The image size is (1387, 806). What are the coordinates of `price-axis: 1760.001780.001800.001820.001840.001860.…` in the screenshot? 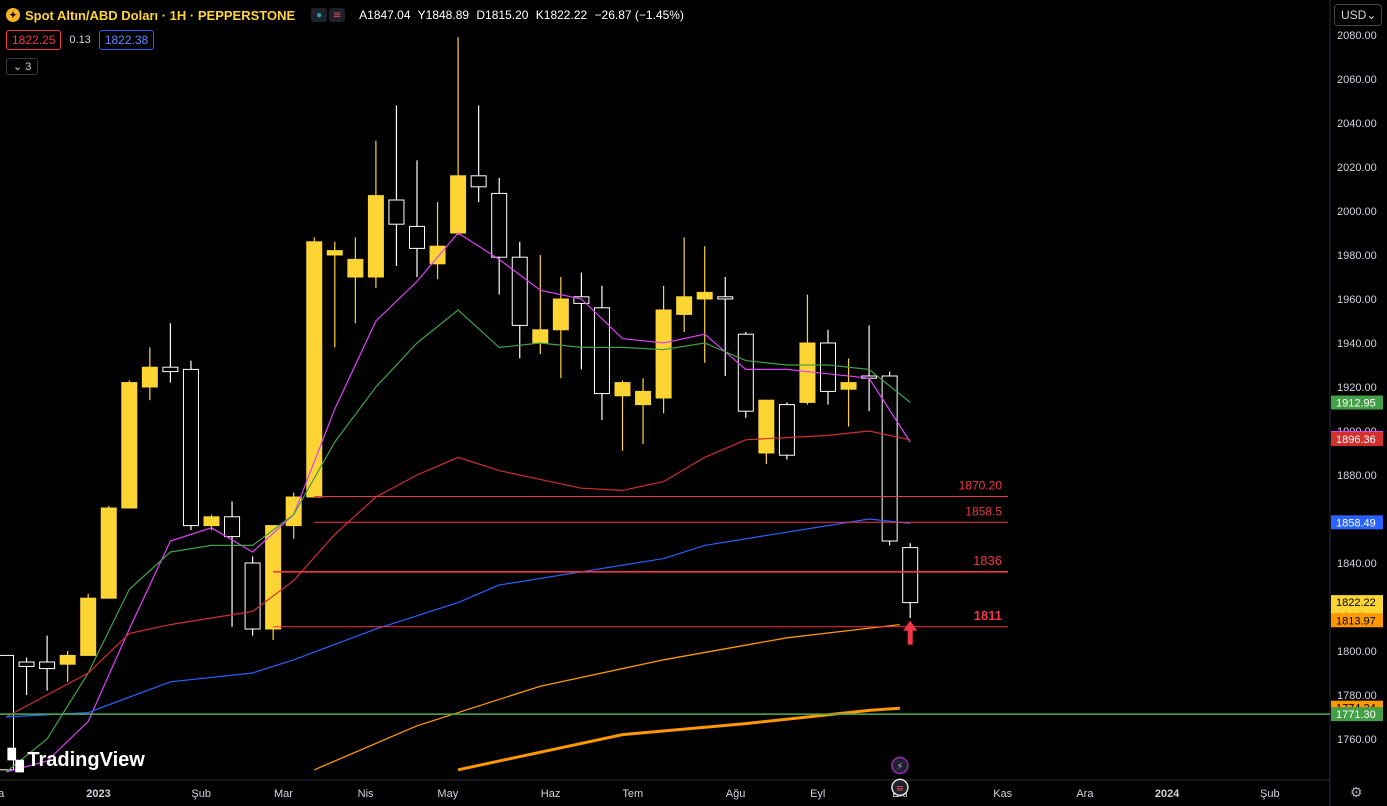 It's located at (1357, 388).